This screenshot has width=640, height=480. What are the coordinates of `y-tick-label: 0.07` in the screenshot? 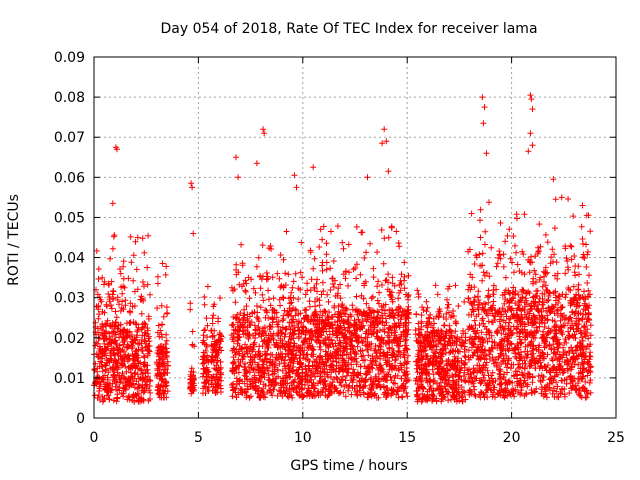 It's located at (69, 138).